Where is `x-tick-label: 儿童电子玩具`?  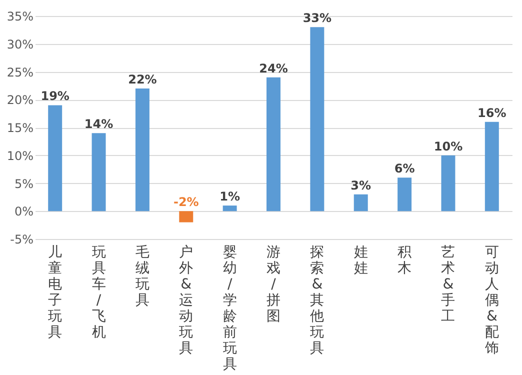 x-tick-label: 儿童电子玩具 is located at coordinates (55, 292).